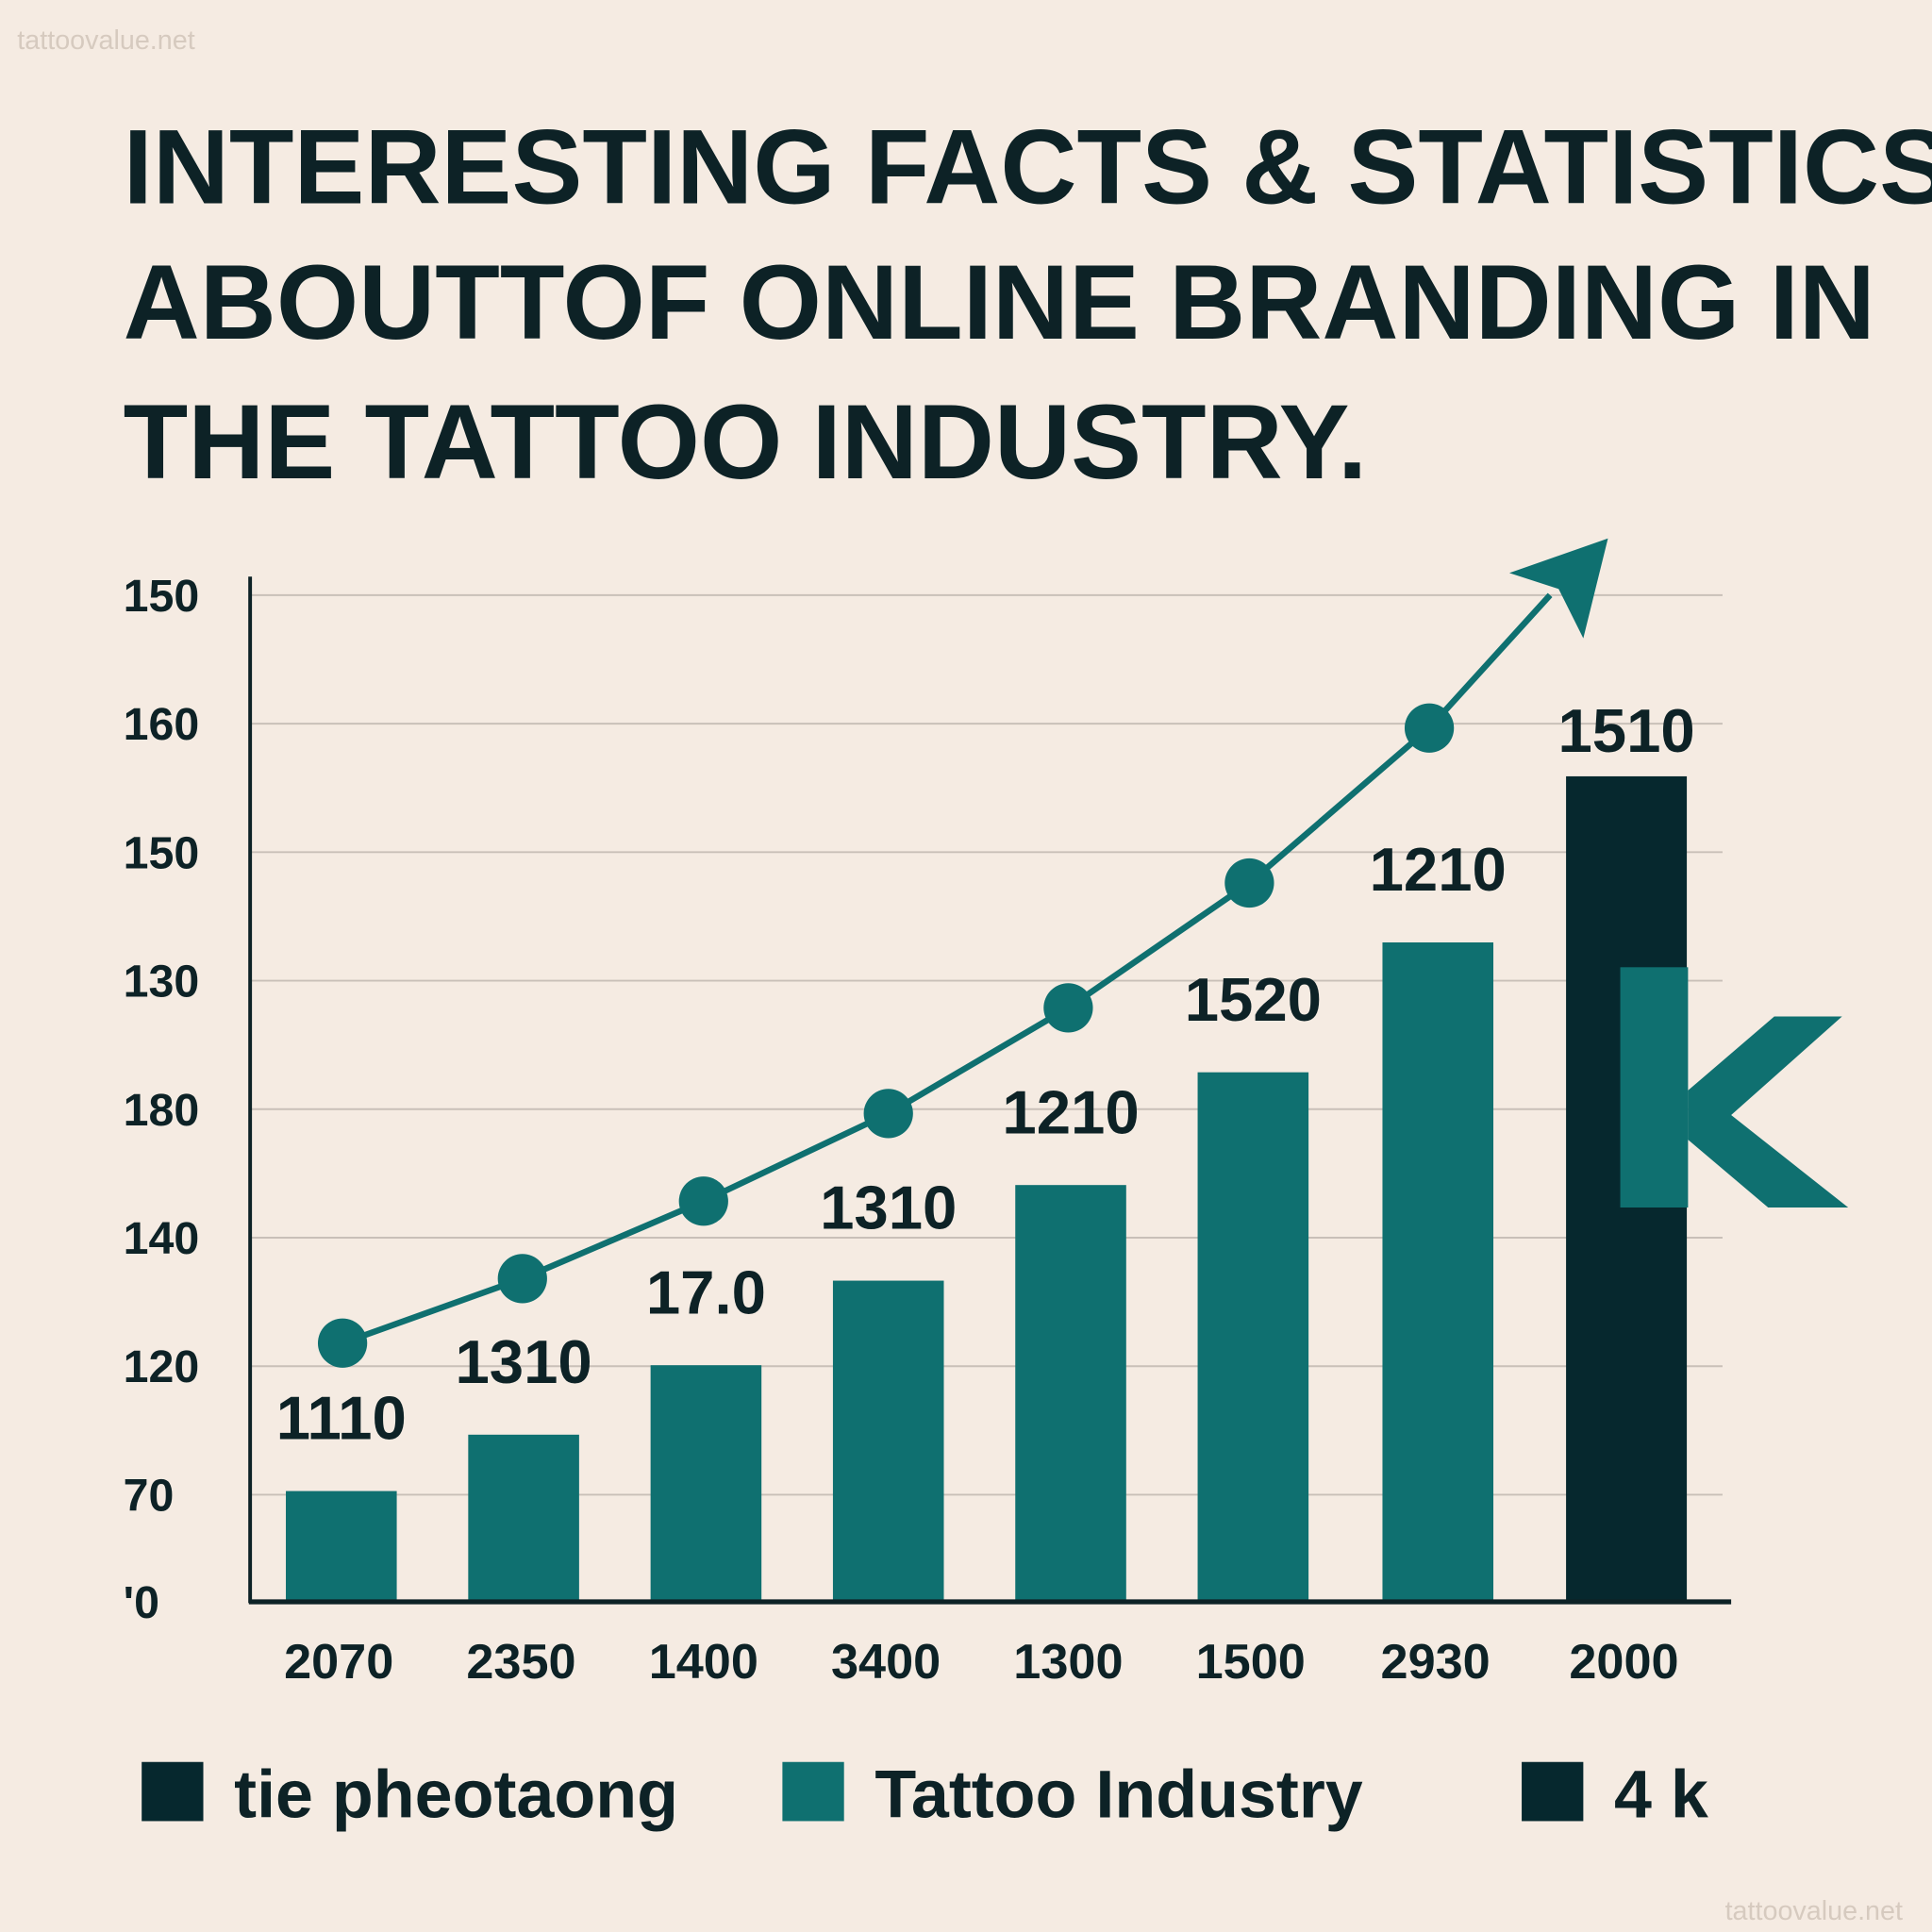  What do you see at coordinates (162, 724) in the screenshot?
I see `y-tick-label: 160` at bounding box center [162, 724].